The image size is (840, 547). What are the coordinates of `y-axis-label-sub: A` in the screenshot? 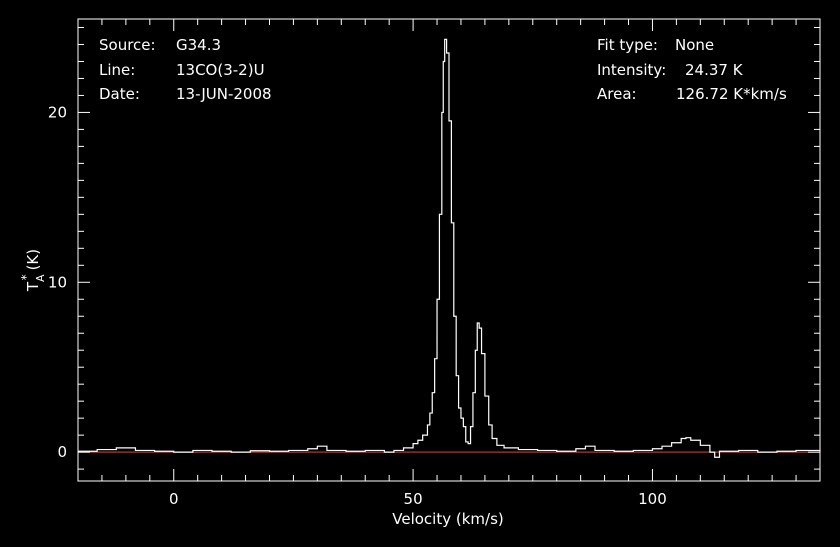 It's located at (40, 278).